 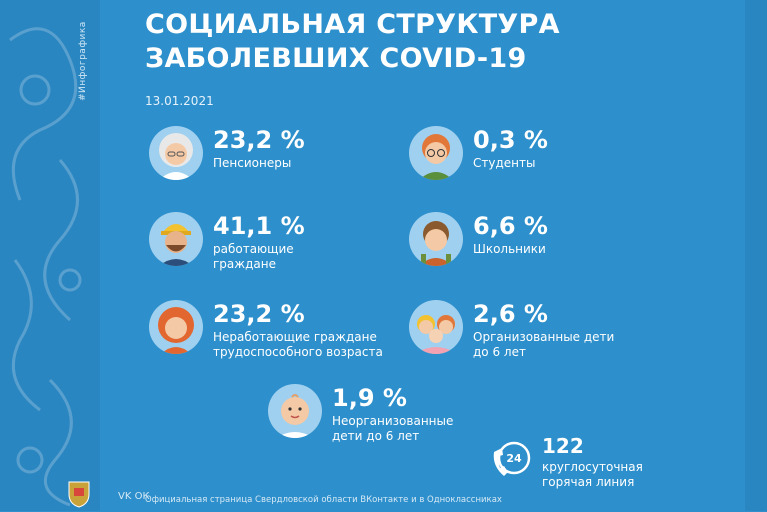 I want to click on stat-students: 0,3 % Студенты, so click(x=529, y=161).